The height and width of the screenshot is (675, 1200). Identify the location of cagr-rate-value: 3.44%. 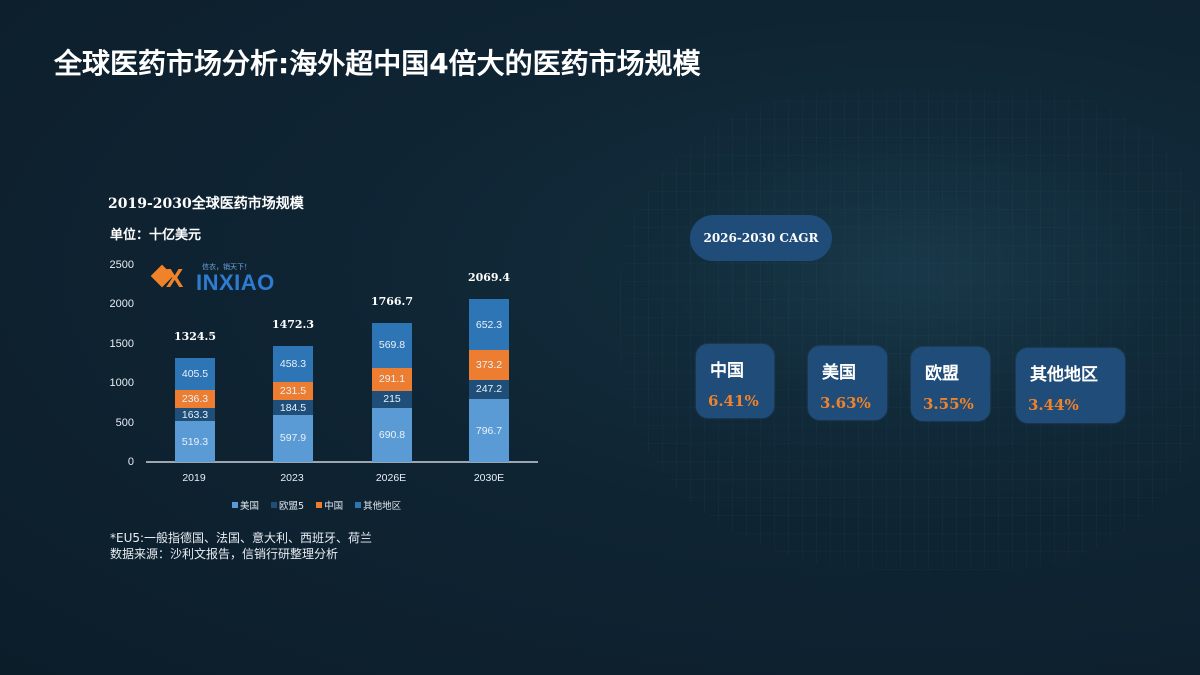
(1053, 405).